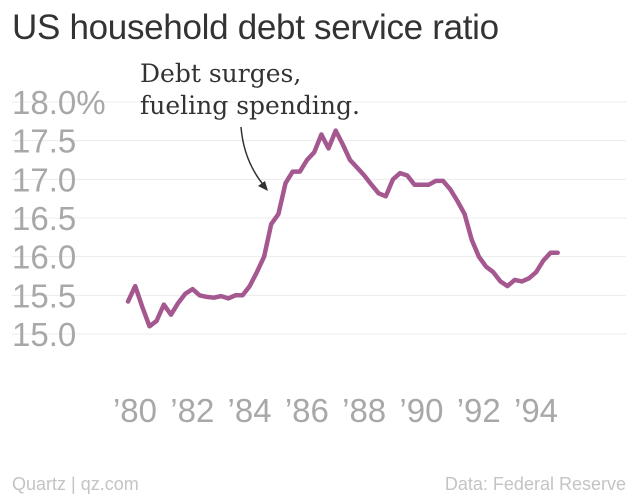 The width and height of the screenshot is (640, 500). What do you see at coordinates (59, 102) in the screenshot?
I see `y-tick-label: 18.0%` at bounding box center [59, 102].